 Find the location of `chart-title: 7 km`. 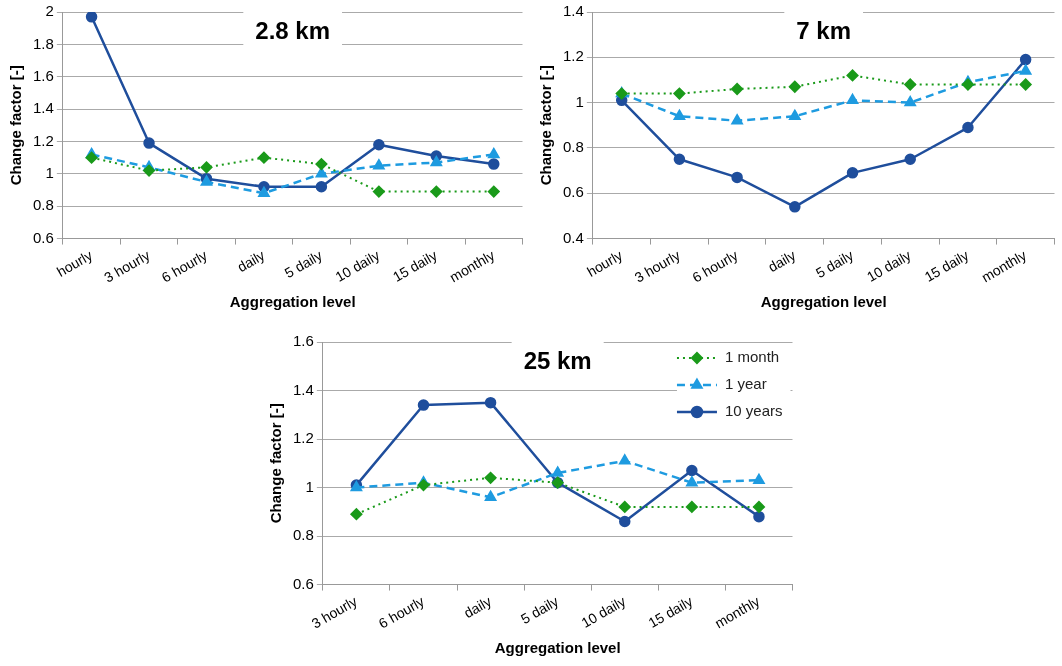

chart-title: 7 km is located at coordinates (824, 30).